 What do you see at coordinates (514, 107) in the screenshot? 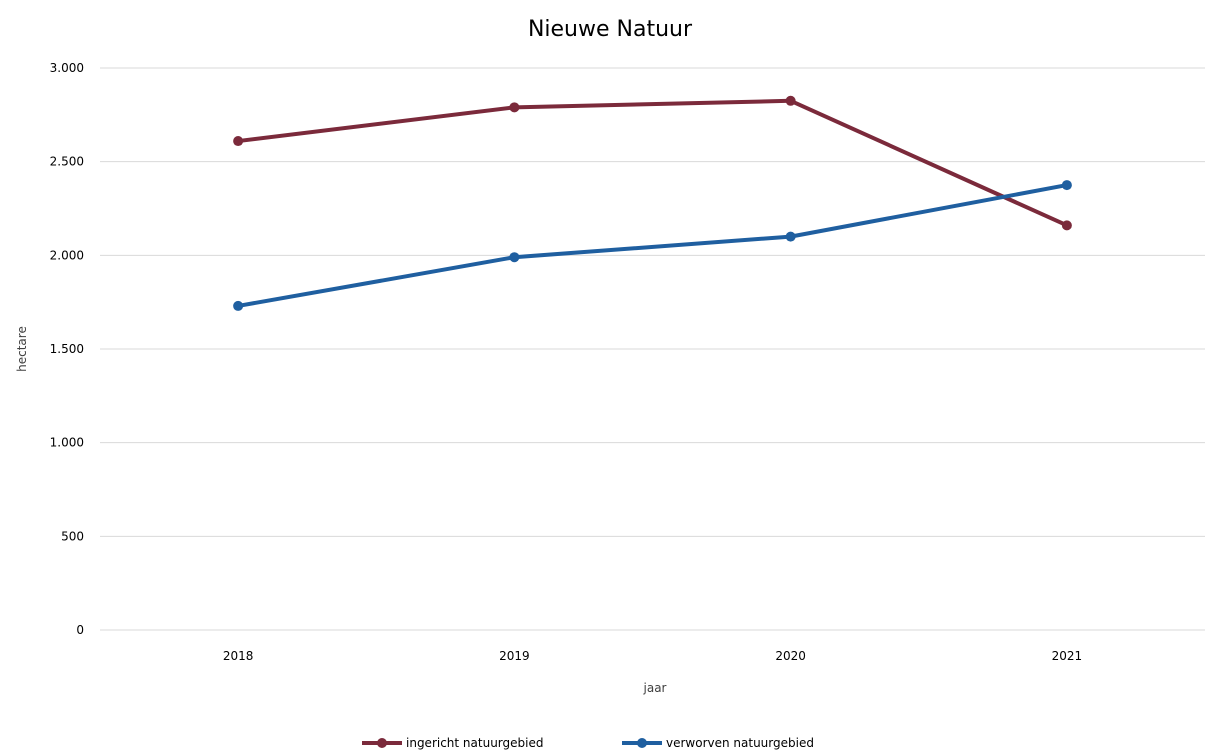
I see `data-point-1-2019` at bounding box center [514, 107].